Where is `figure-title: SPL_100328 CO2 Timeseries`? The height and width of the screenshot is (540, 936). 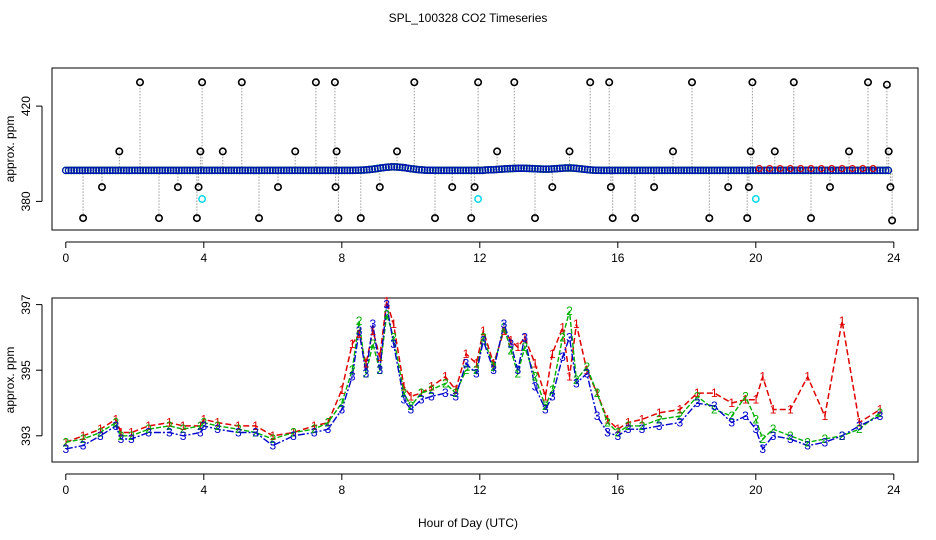 figure-title: SPL_100328 CO2 Timeseries is located at coordinates (468, 18).